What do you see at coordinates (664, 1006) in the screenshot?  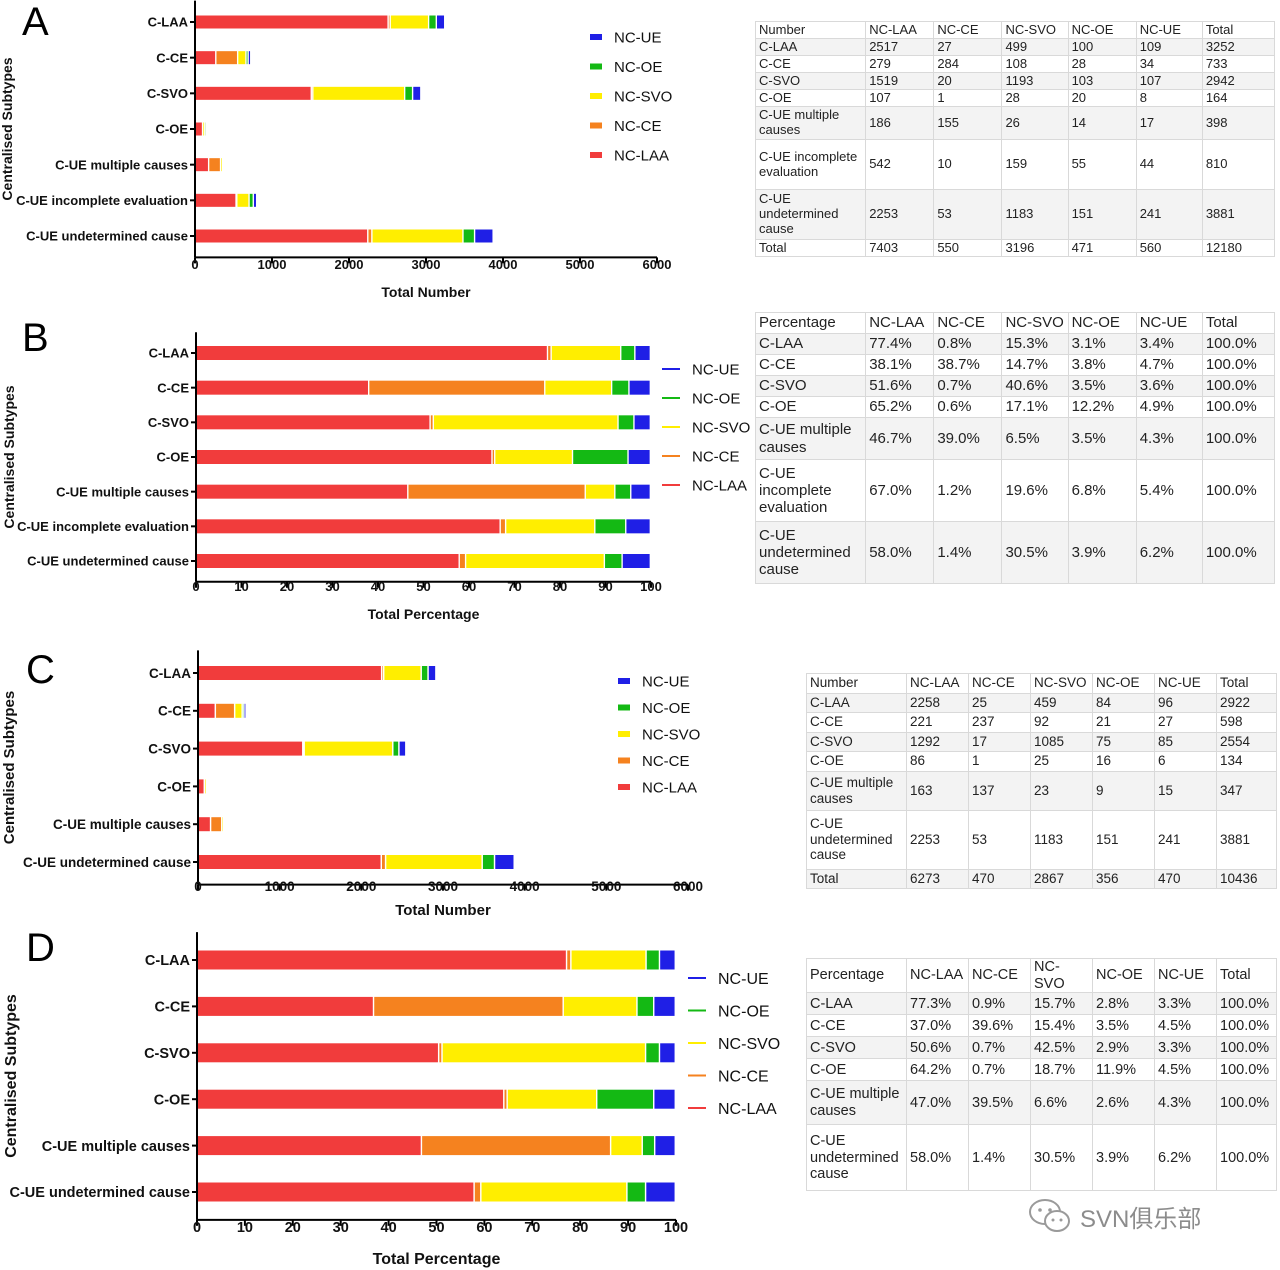 I see `bar-c-ce-nc-ue` at bounding box center [664, 1006].